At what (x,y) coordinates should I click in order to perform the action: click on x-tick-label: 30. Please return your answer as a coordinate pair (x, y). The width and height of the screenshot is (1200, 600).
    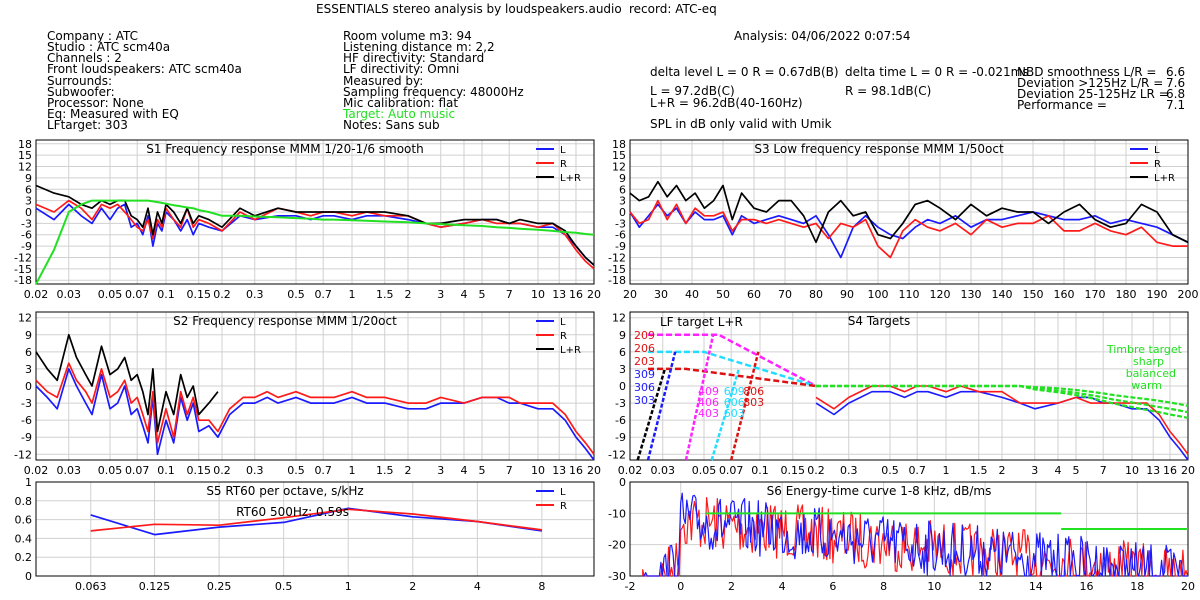
    Looking at the image, I should click on (661, 294).